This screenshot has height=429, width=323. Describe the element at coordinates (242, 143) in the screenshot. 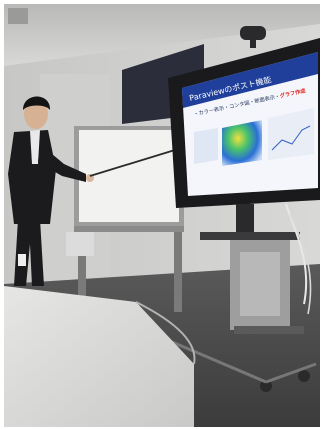

I see `slide-3d-plot` at that location.